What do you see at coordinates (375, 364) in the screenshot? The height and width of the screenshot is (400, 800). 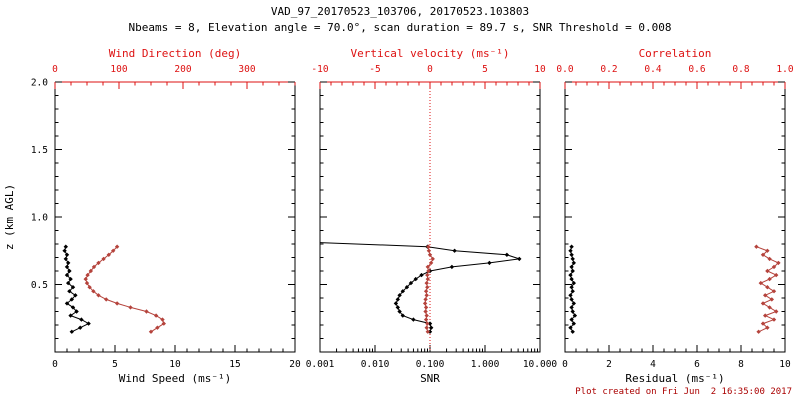 I see `x-tick-label: 0.010` at bounding box center [375, 364].